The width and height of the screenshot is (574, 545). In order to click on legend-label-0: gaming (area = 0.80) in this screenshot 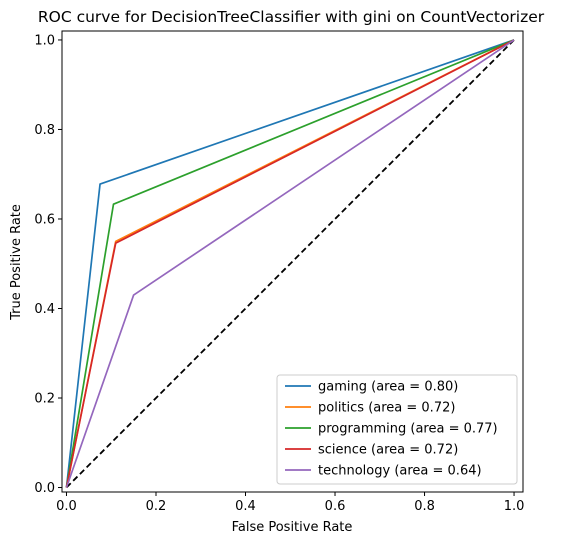, I will do `click(388, 387)`.